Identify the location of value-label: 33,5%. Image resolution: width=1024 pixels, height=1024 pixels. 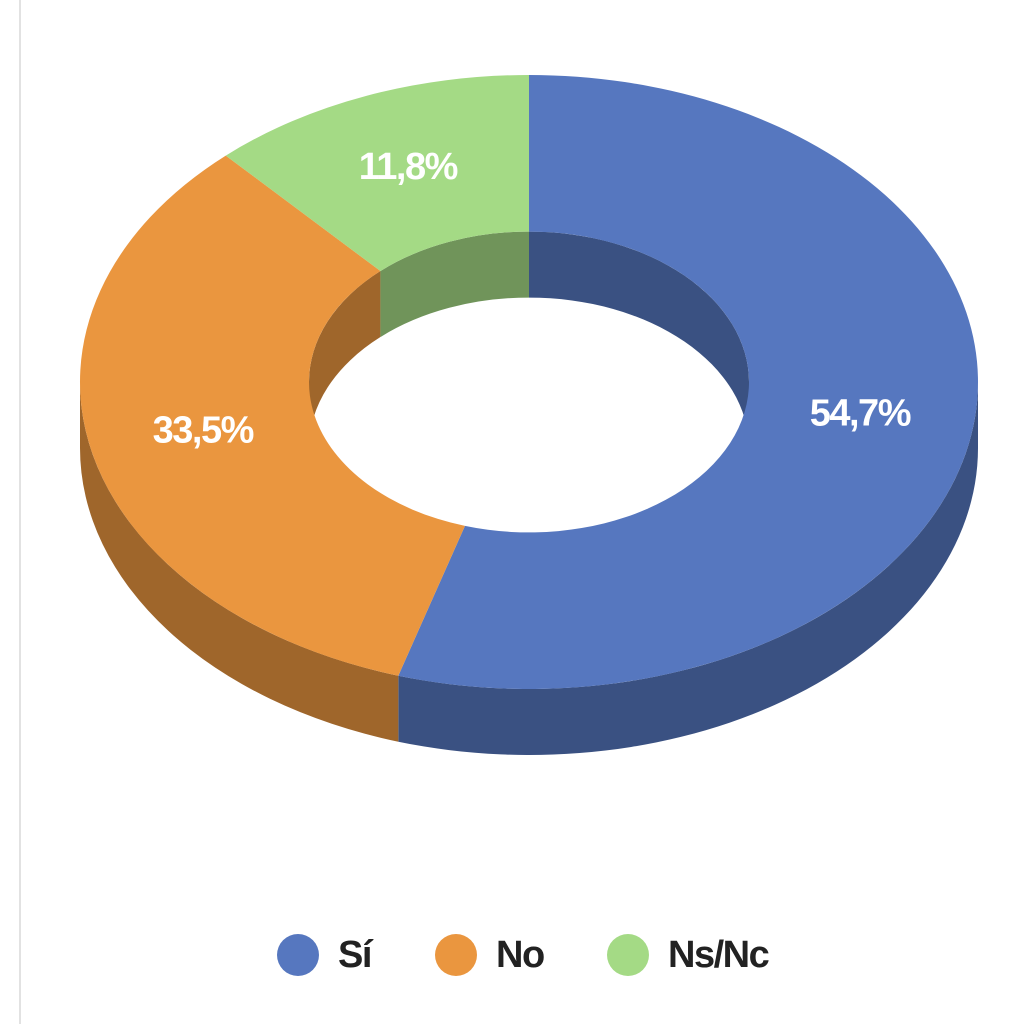
(203, 431).